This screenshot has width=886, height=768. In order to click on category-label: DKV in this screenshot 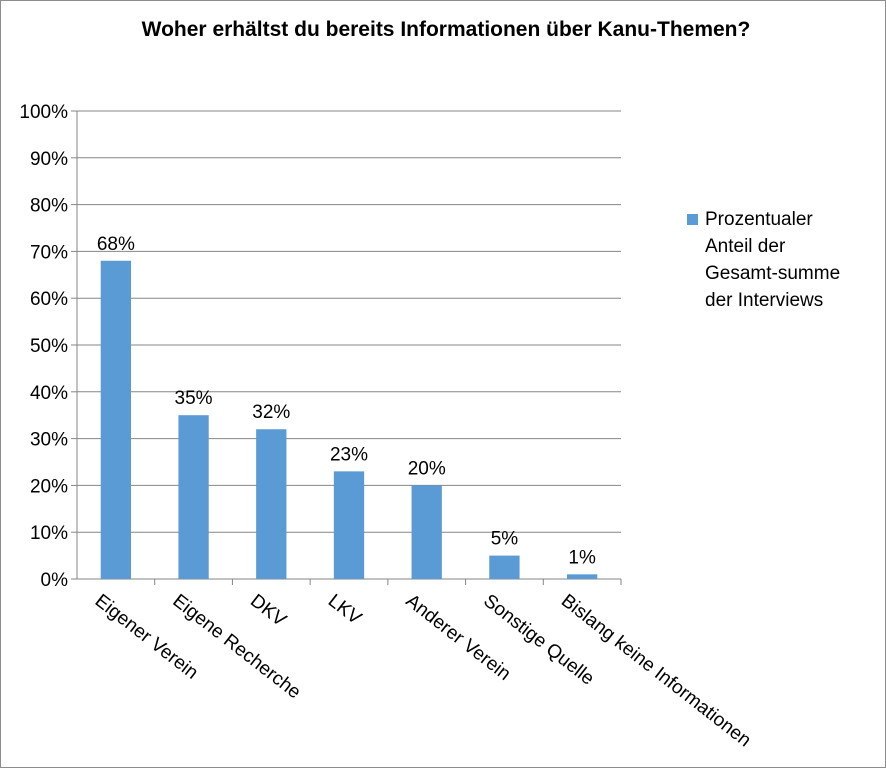, I will do `click(268, 610)`.